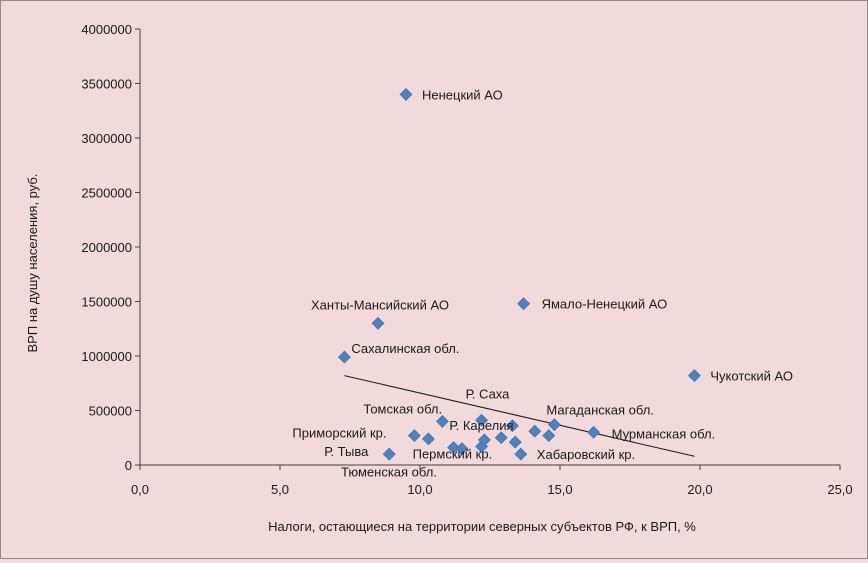  Describe the element at coordinates (751, 376) in the screenshot. I see `point-label: Чукотский АО` at that location.